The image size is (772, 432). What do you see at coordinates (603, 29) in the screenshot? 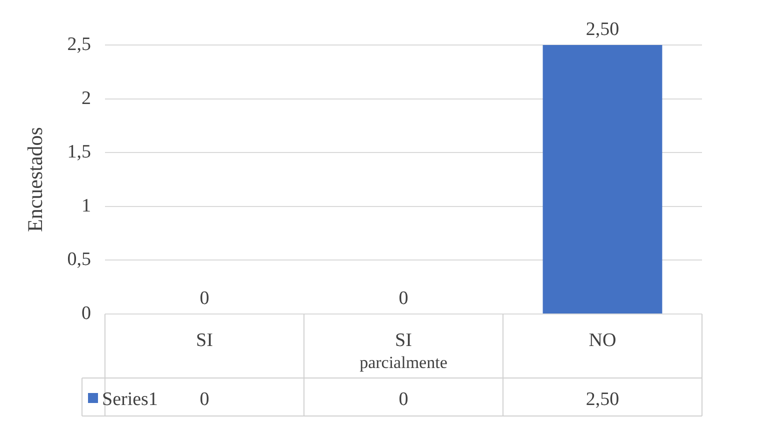
I see `text: 2,50` at bounding box center [603, 29].